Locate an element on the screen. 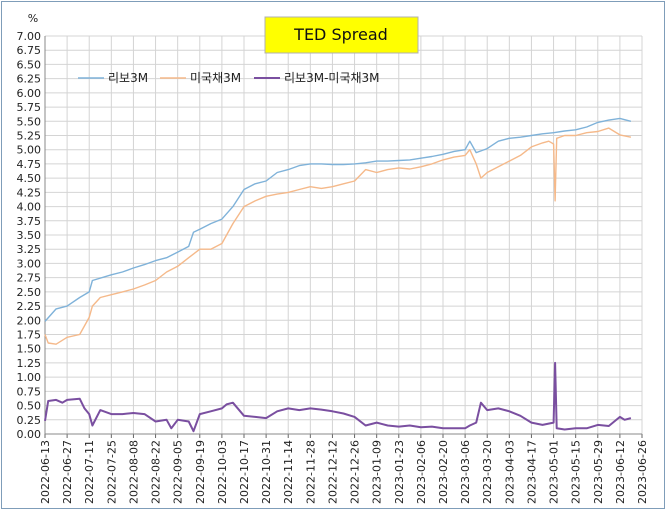 The image size is (668, 512). y-tick-label: 3.75 is located at coordinates (29, 221).